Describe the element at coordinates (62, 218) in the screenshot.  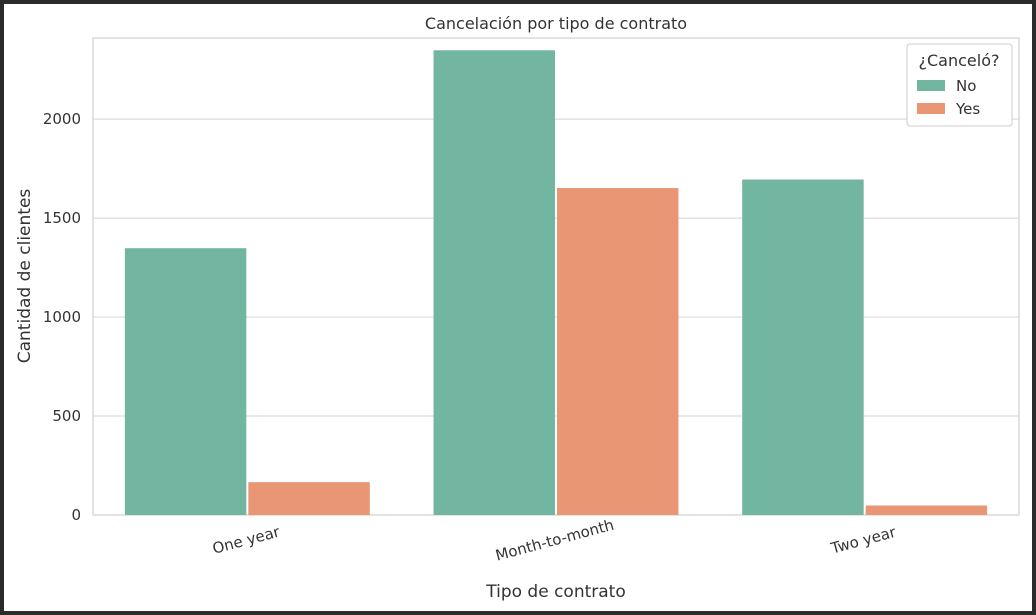
I see `y-tick-label: 1500` at that location.